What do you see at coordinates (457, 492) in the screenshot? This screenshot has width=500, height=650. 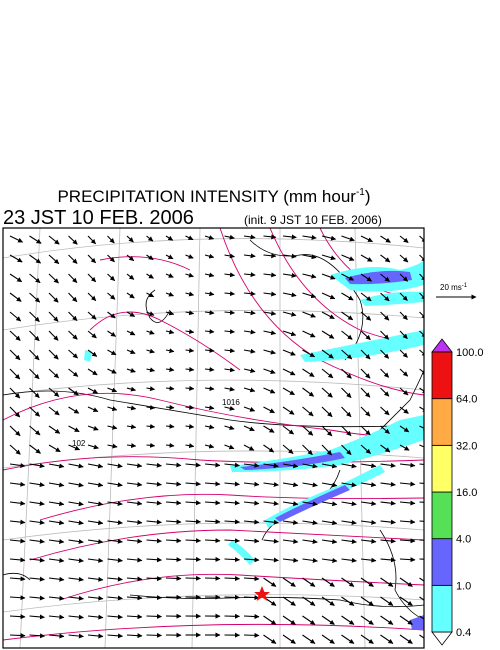 I see `colorbar: 0.4 1.0 4.0 16.0 32.0 64.0 100.0` at bounding box center [457, 492].